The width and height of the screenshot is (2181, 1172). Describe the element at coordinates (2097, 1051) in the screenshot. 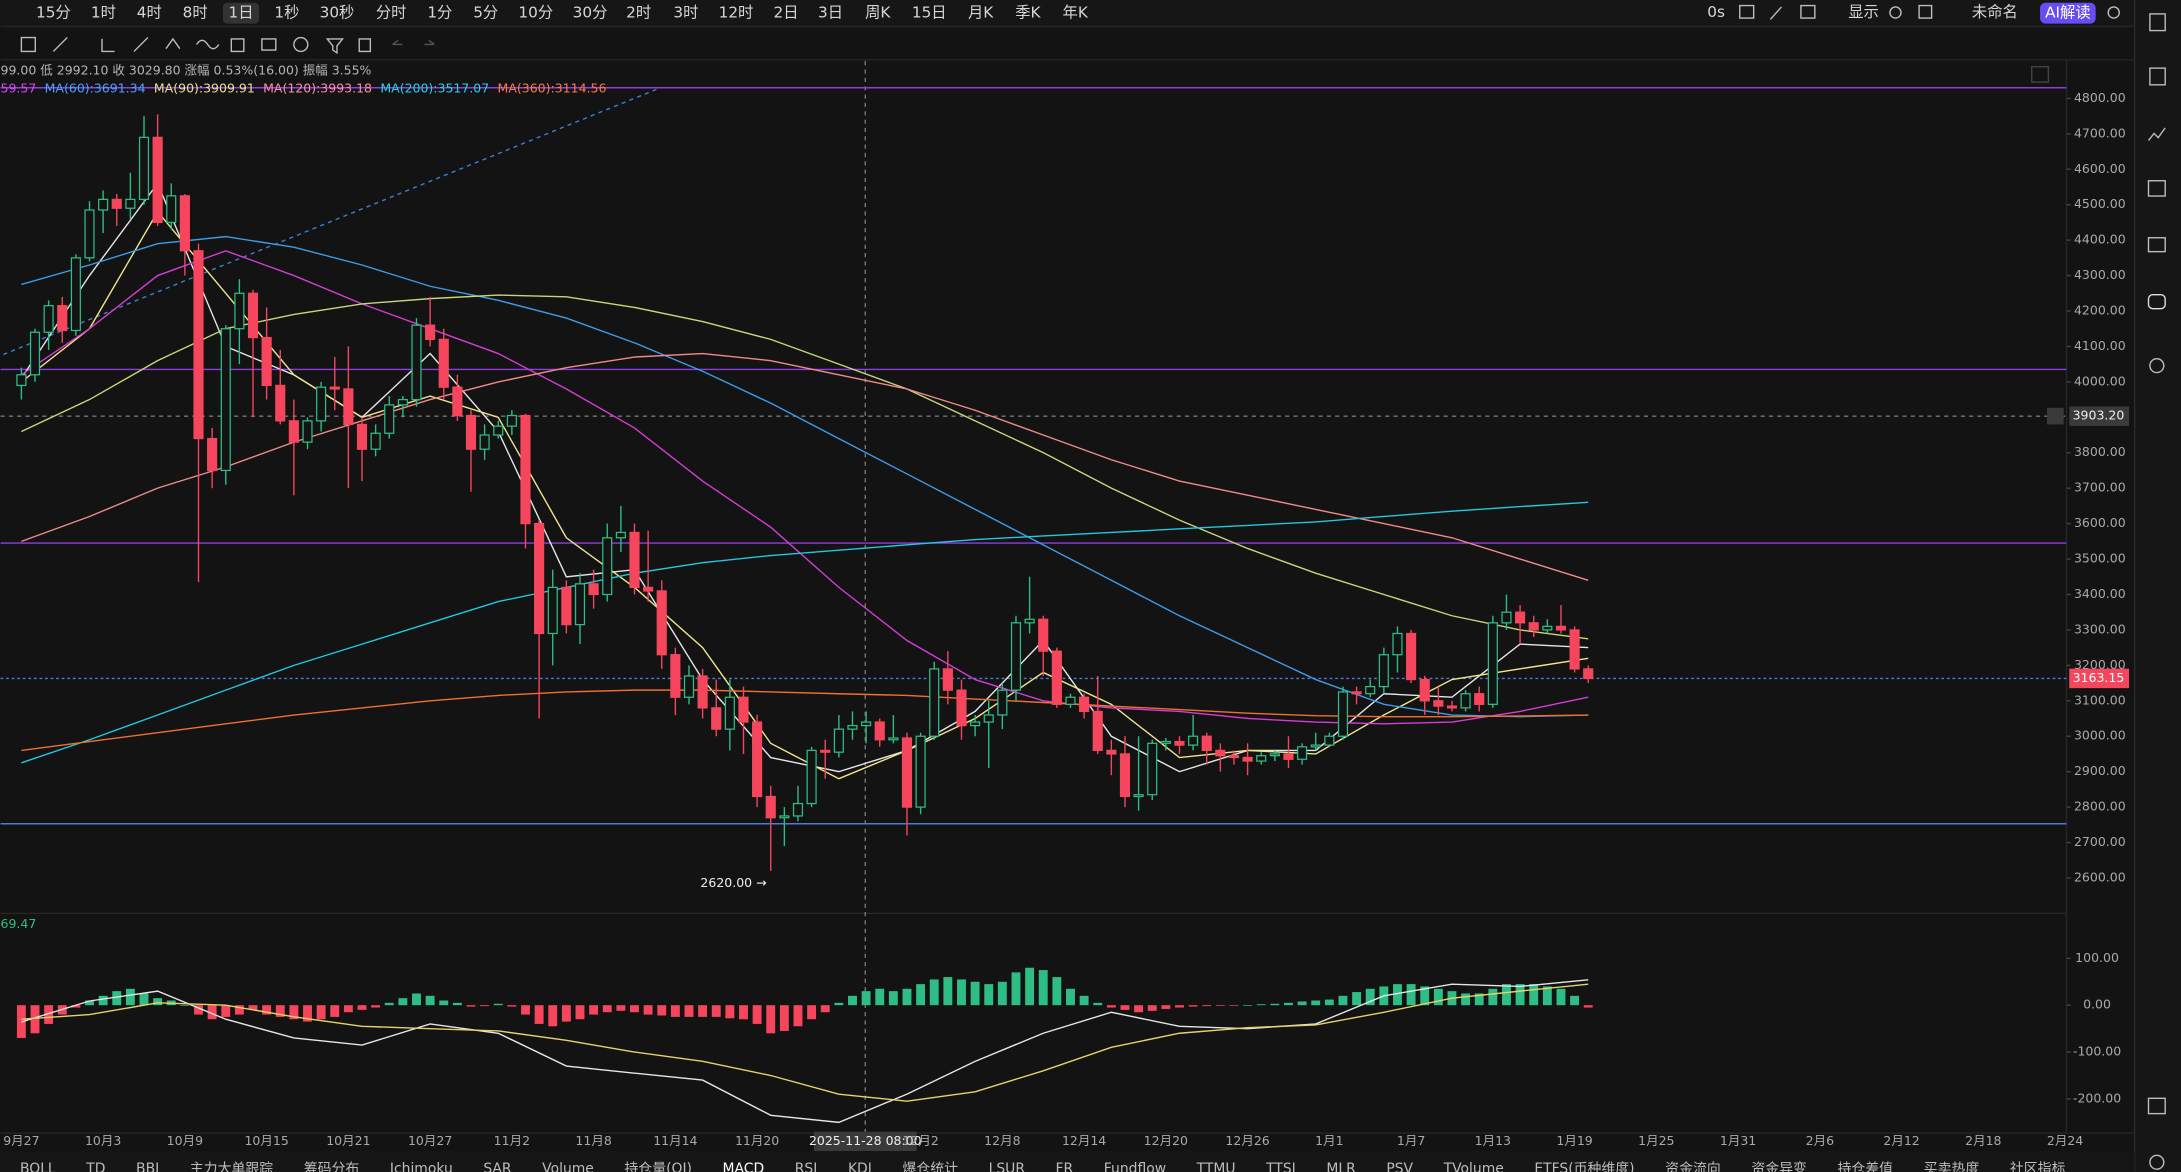

I see `macd-y-tick-label: -100.00` at that location.